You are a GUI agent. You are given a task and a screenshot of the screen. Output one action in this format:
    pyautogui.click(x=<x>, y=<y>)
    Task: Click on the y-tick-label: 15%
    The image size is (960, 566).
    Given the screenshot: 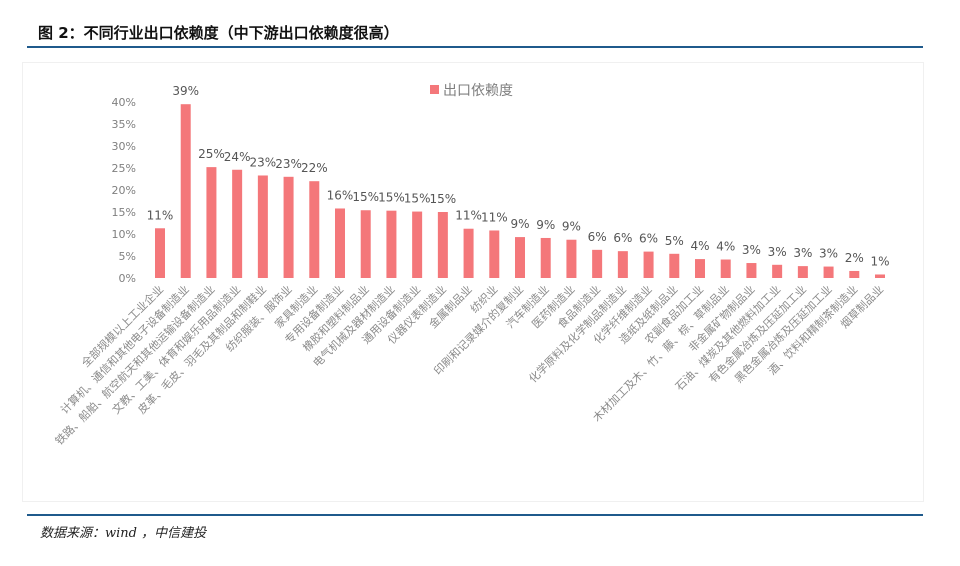 What is the action you would take?
    pyautogui.click(x=124, y=212)
    